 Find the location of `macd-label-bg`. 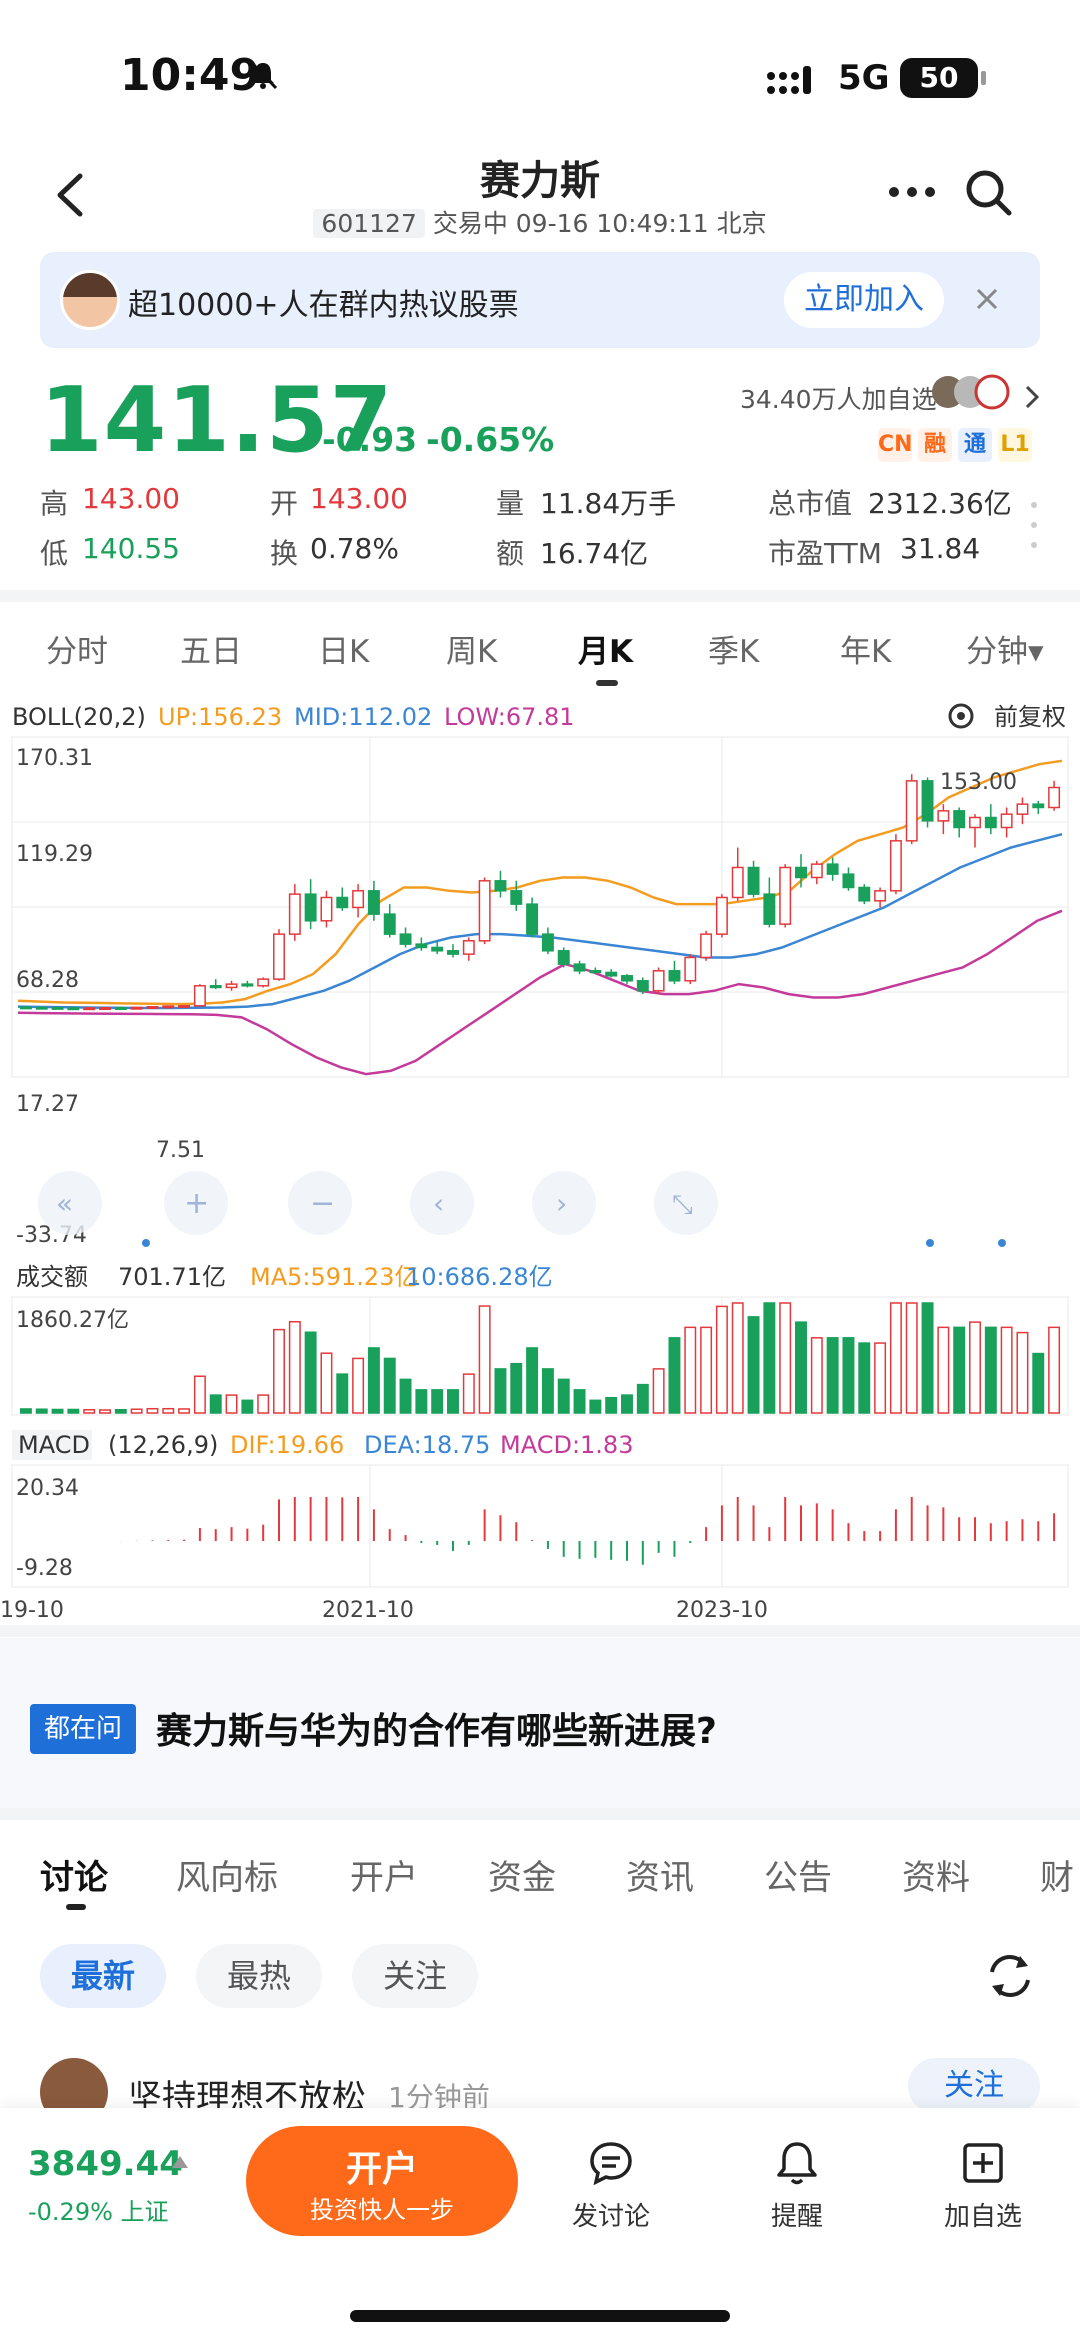

macd-label-bg is located at coordinates (52, 1445).